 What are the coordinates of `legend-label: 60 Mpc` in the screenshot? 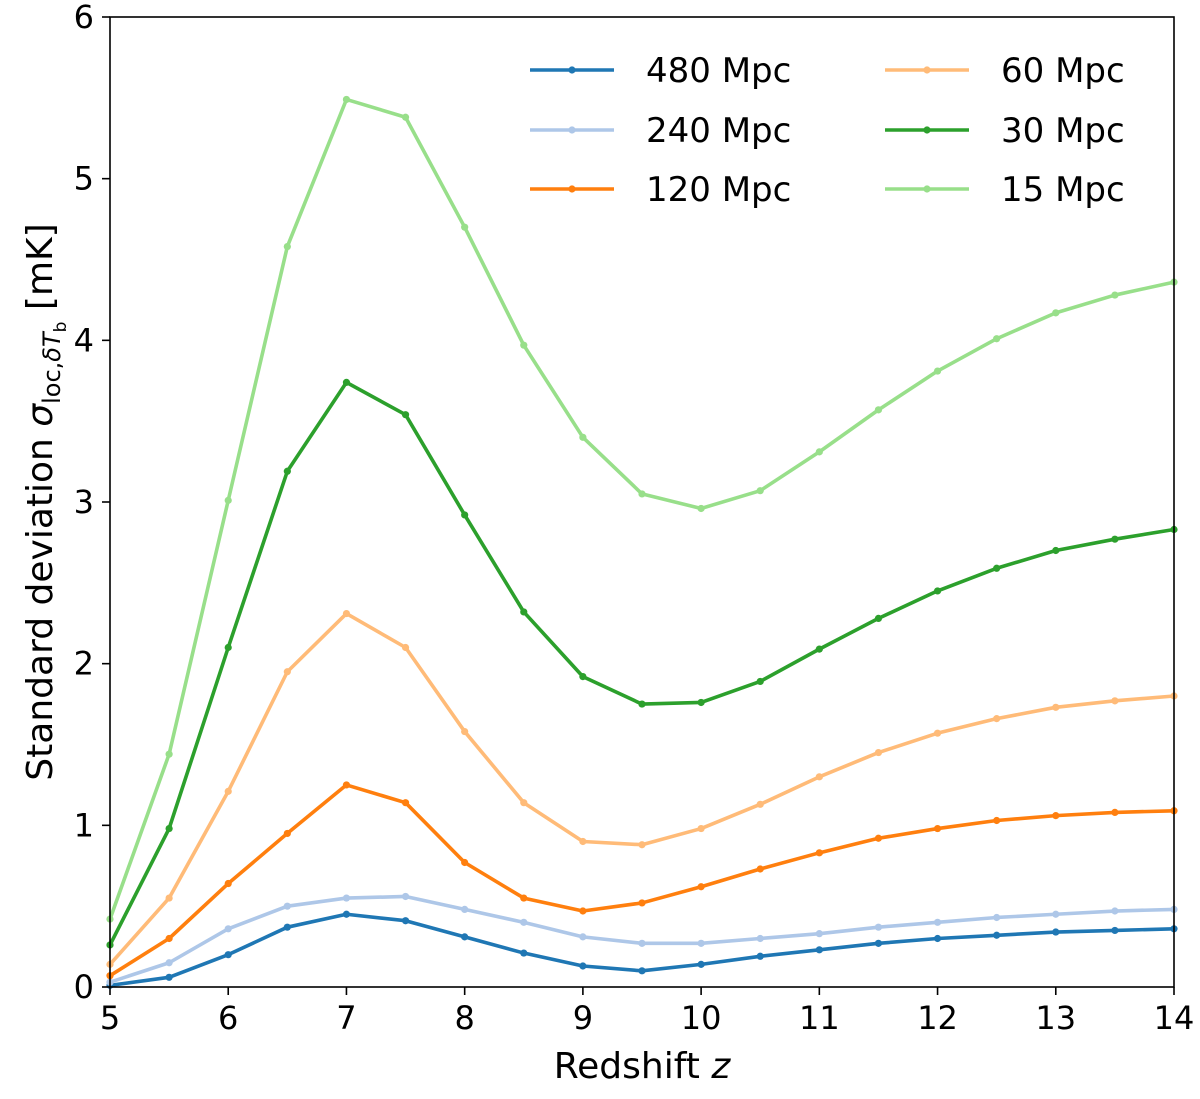 It's located at (1063, 71).